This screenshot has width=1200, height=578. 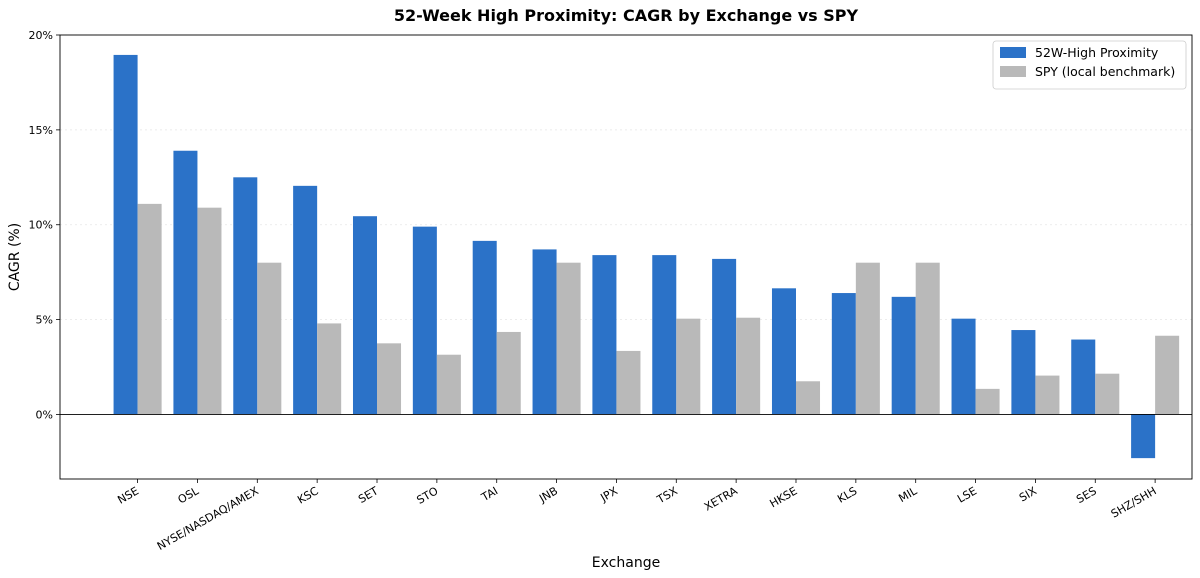 I want to click on y-tick-label: 20%, so click(x=41, y=35).